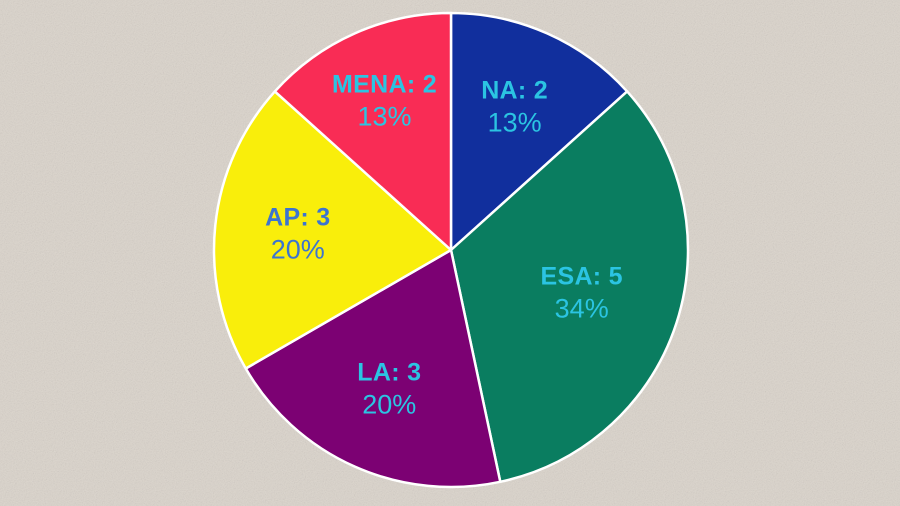 This screenshot has width=900, height=506. I want to click on pie-slice-AP, so click(332, 230).